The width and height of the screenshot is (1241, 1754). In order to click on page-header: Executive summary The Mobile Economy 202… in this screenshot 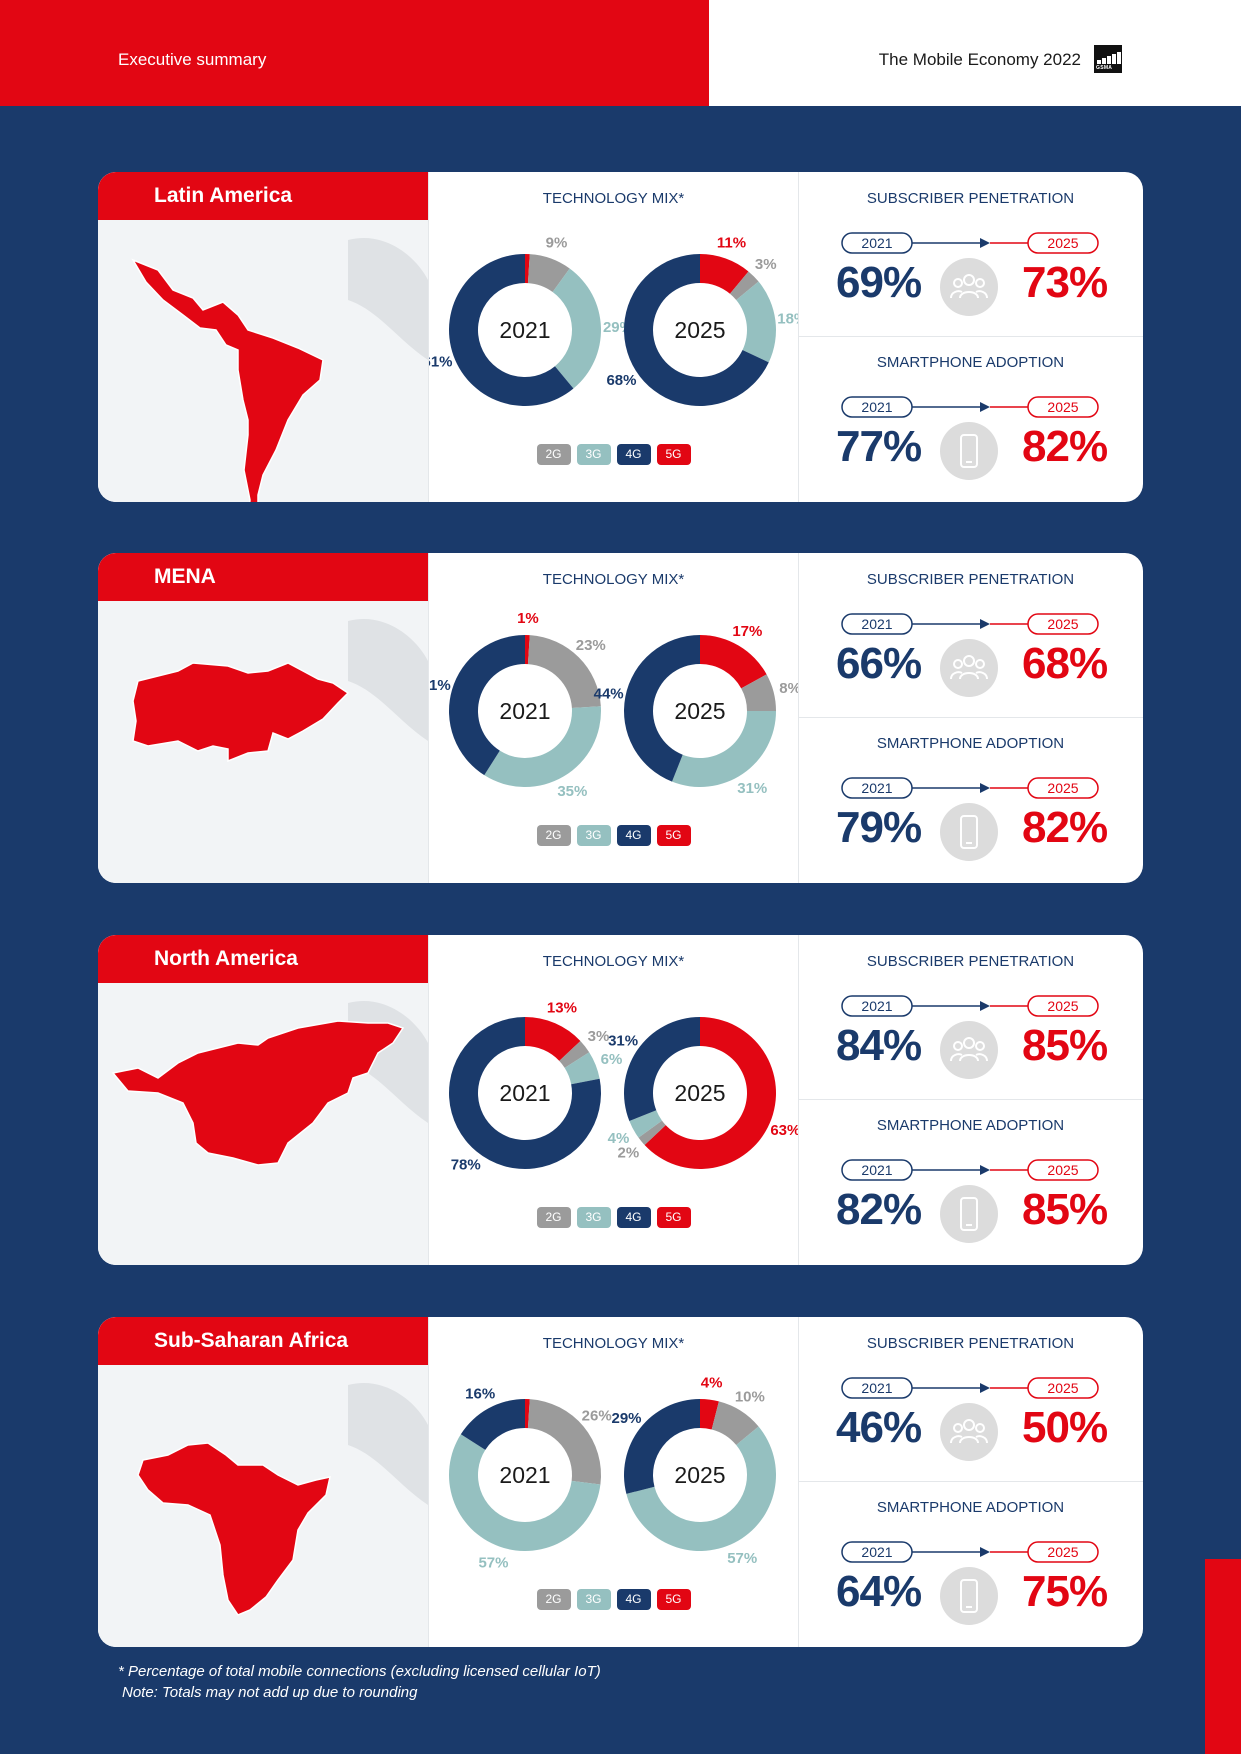, I will do `click(620, 53)`.